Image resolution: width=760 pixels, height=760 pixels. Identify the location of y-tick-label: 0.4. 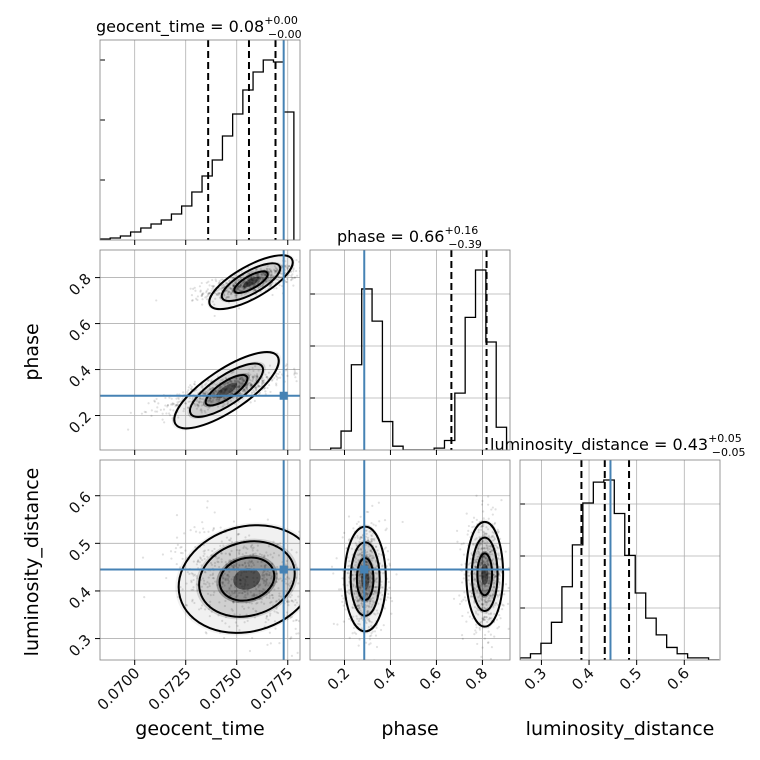
(80, 598).